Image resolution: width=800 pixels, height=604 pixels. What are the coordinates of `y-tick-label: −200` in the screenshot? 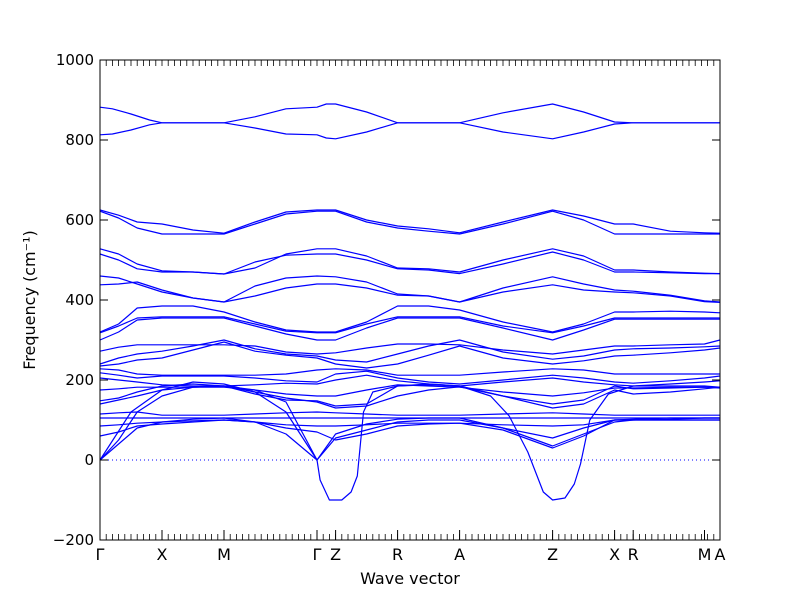 It's located at (73, 540).